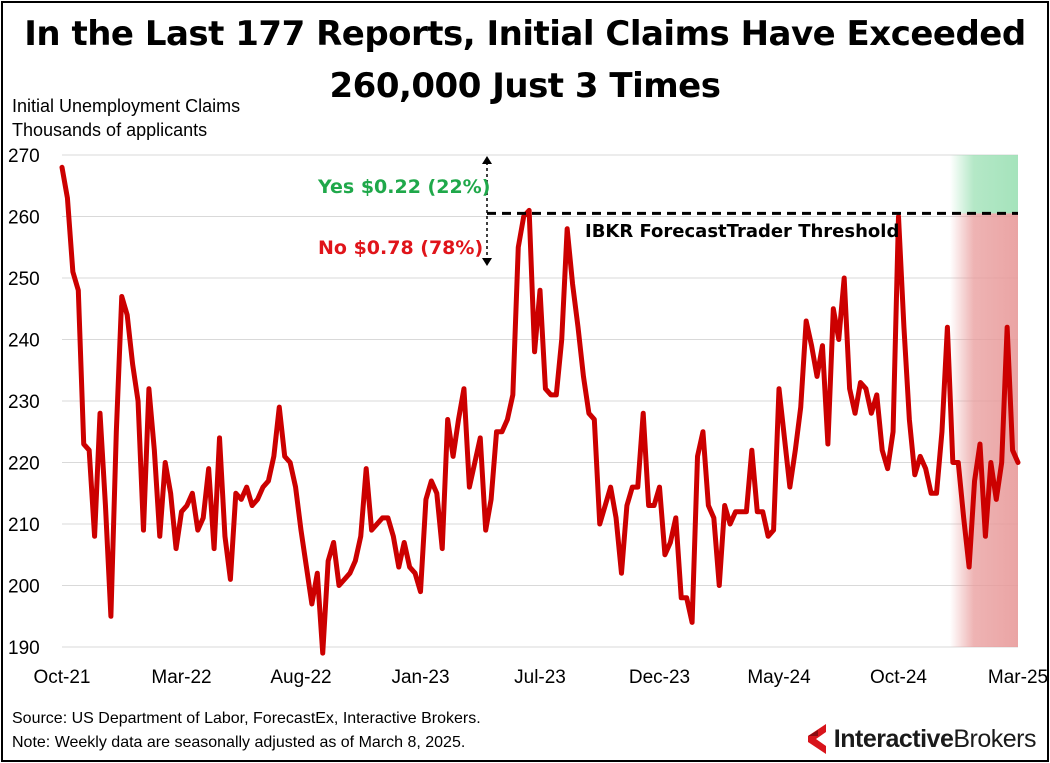 The width and height of the screenshot is (1050, 763). Describe the element at coordinates (994, 738) in the screenshot. I see `logo-wordmark-part2: Brokers` at that location.